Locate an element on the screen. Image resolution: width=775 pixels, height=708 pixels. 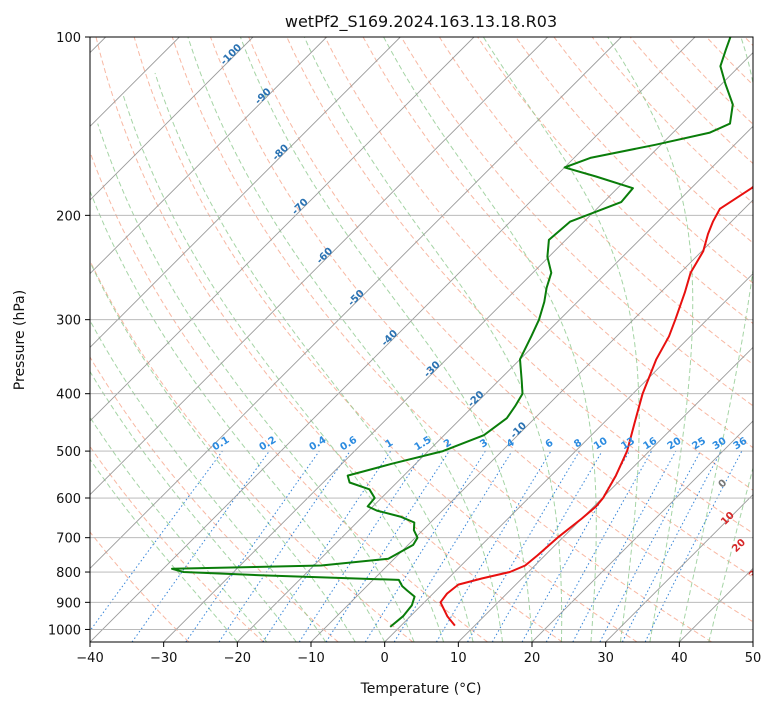
y-tick-label: 1000 is located at coordinates (64, 630).